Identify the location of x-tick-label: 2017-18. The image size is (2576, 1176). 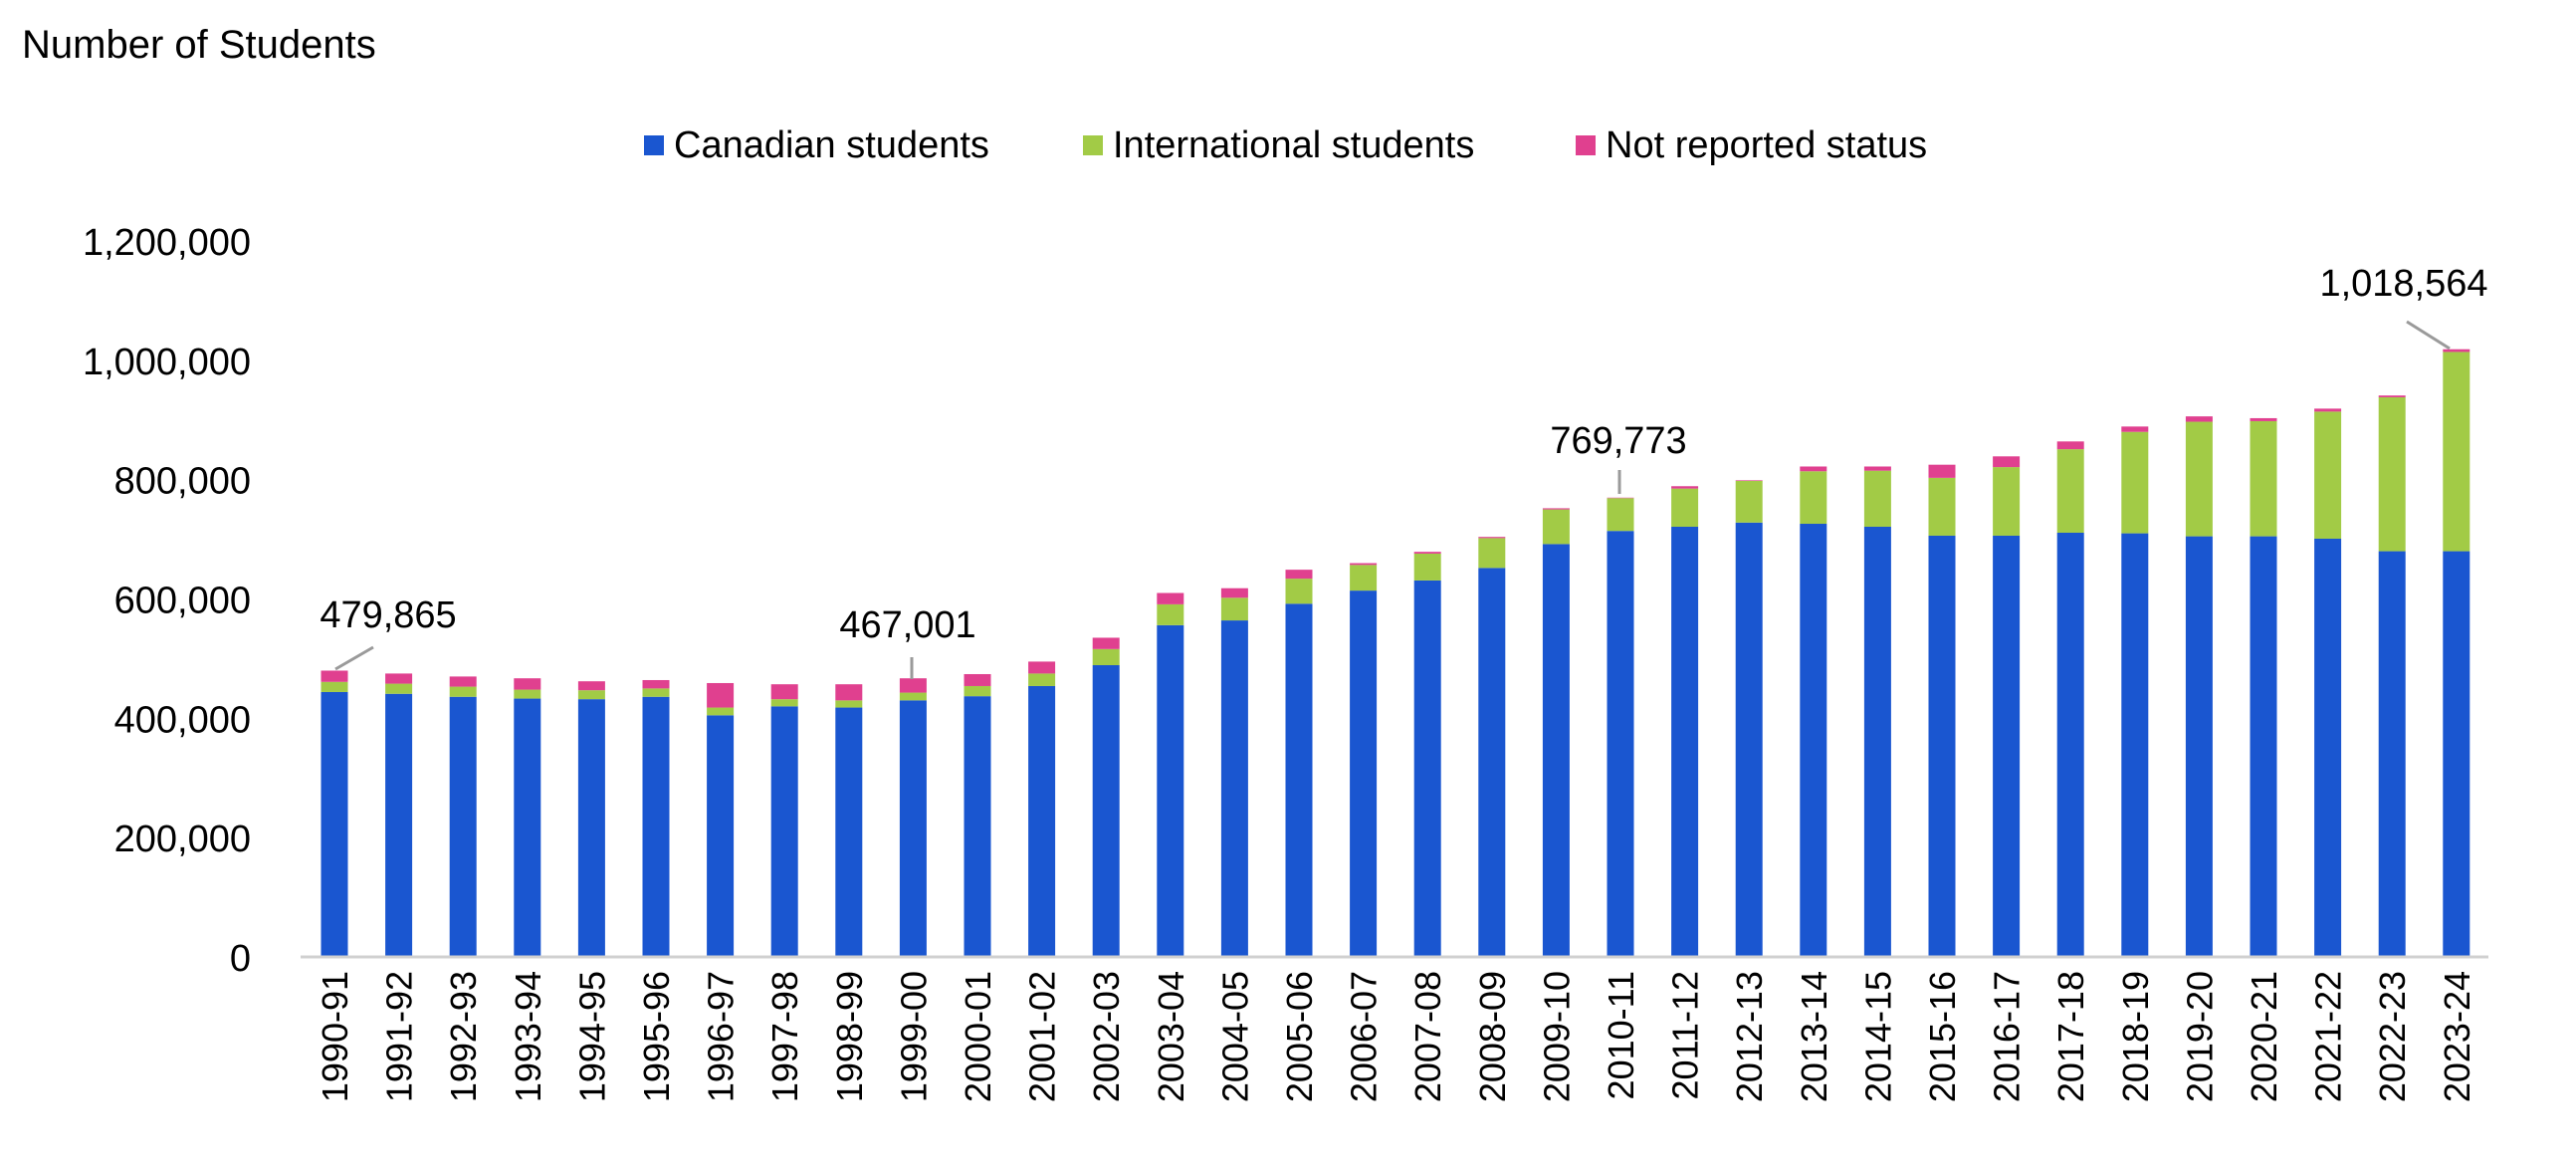
(2070, 1036).